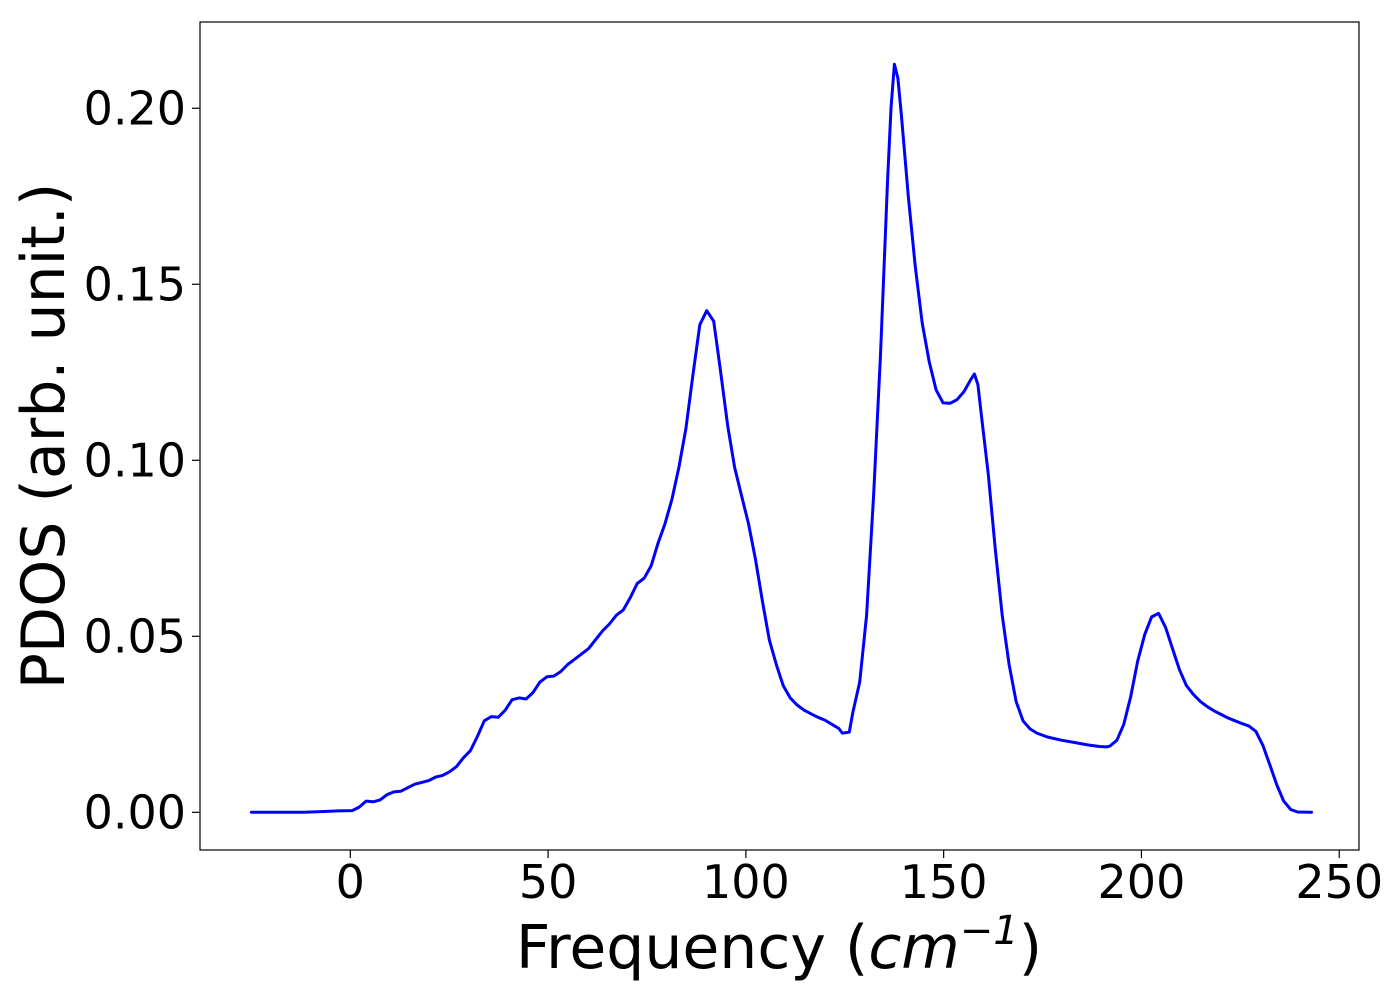  Describe the element at coordinates (746, 882) in the screenshot. I see `x-tick-label: 100` at that location.